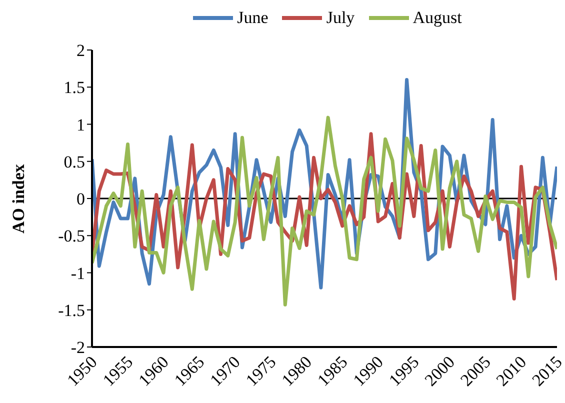 The image size is (565, 403). Describe the element at coordinates (252, 18) in the screenshot. I see `legend-label: June` at that location.